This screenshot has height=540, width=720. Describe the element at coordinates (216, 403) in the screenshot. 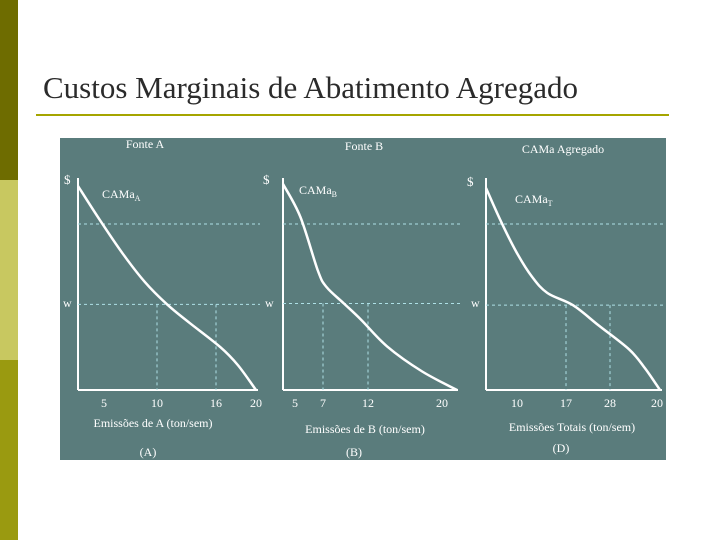

I see `panel-a-tick-label: 16` at that location.